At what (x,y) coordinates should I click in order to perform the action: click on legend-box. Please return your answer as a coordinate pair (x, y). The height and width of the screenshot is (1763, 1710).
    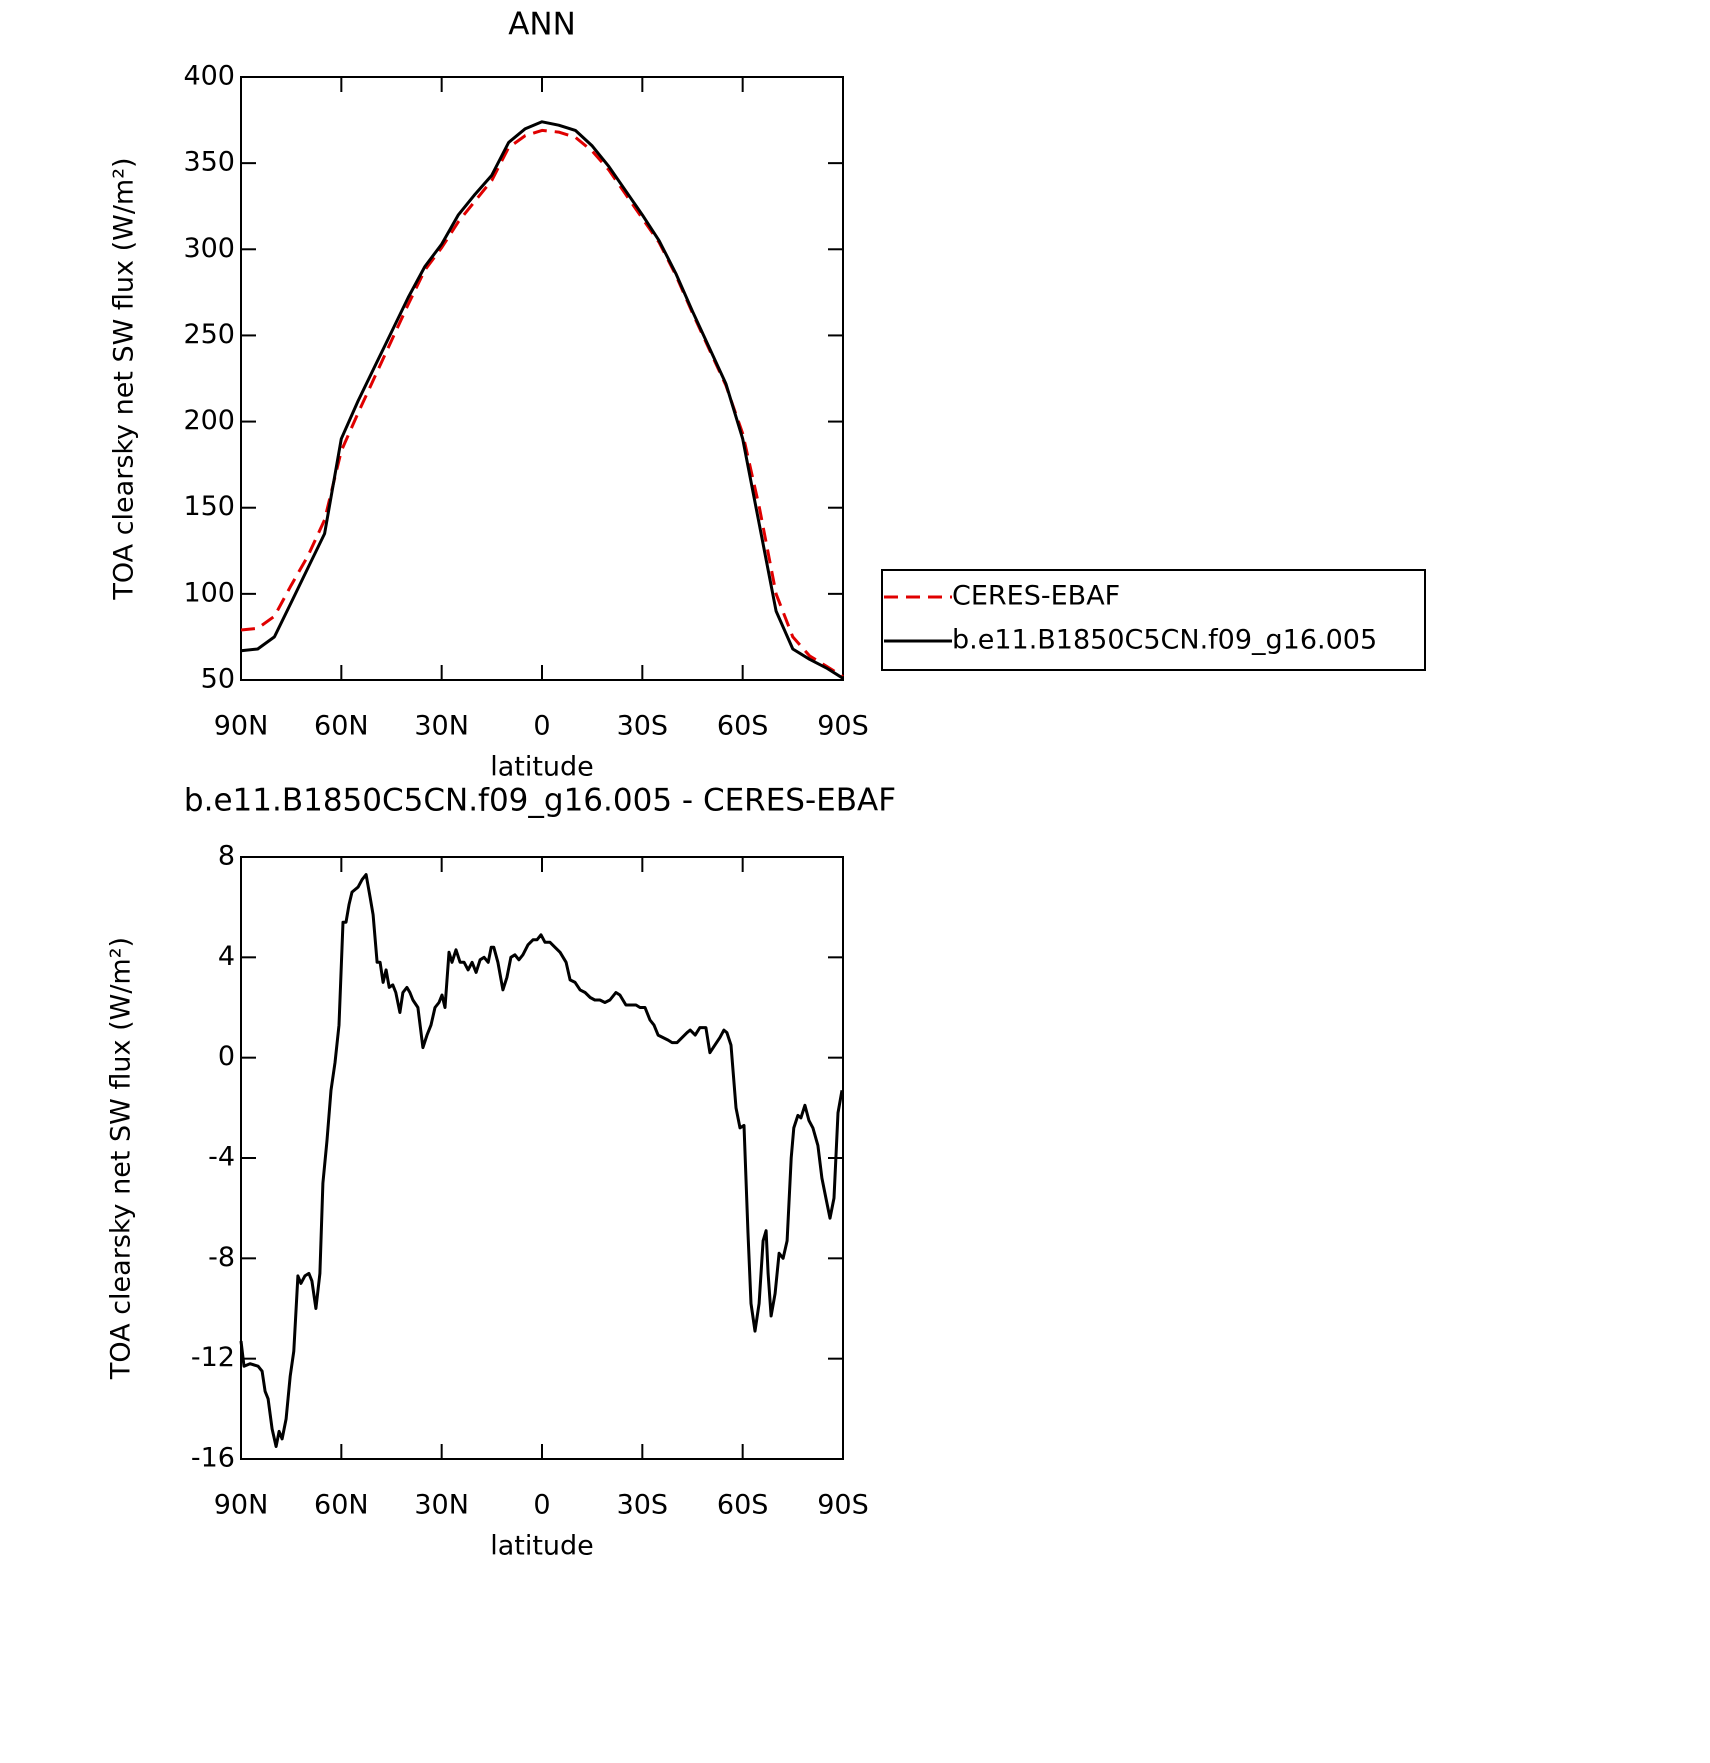
    Looking at the image, I should click on (1153, 620).